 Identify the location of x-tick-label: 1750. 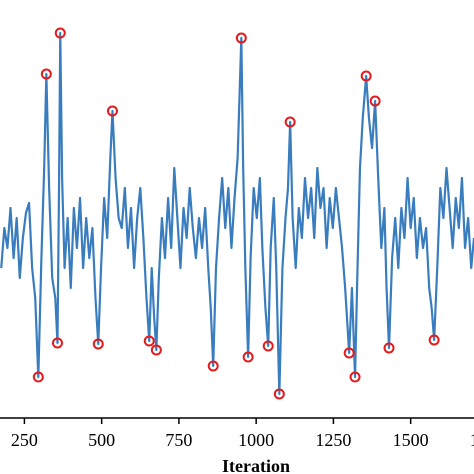
(472, 440).